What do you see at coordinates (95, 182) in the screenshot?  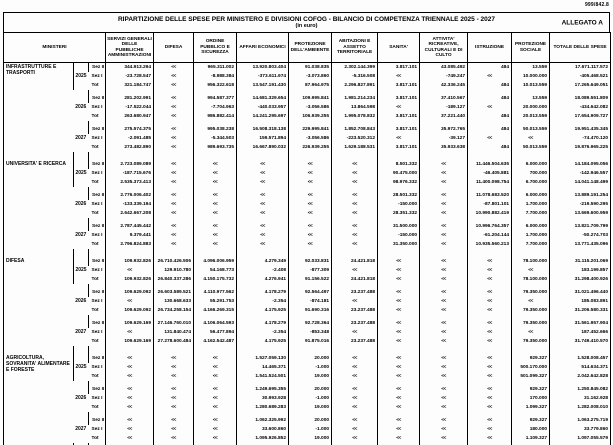 I see `section-label: Tot` at bounding box center [95, 182].